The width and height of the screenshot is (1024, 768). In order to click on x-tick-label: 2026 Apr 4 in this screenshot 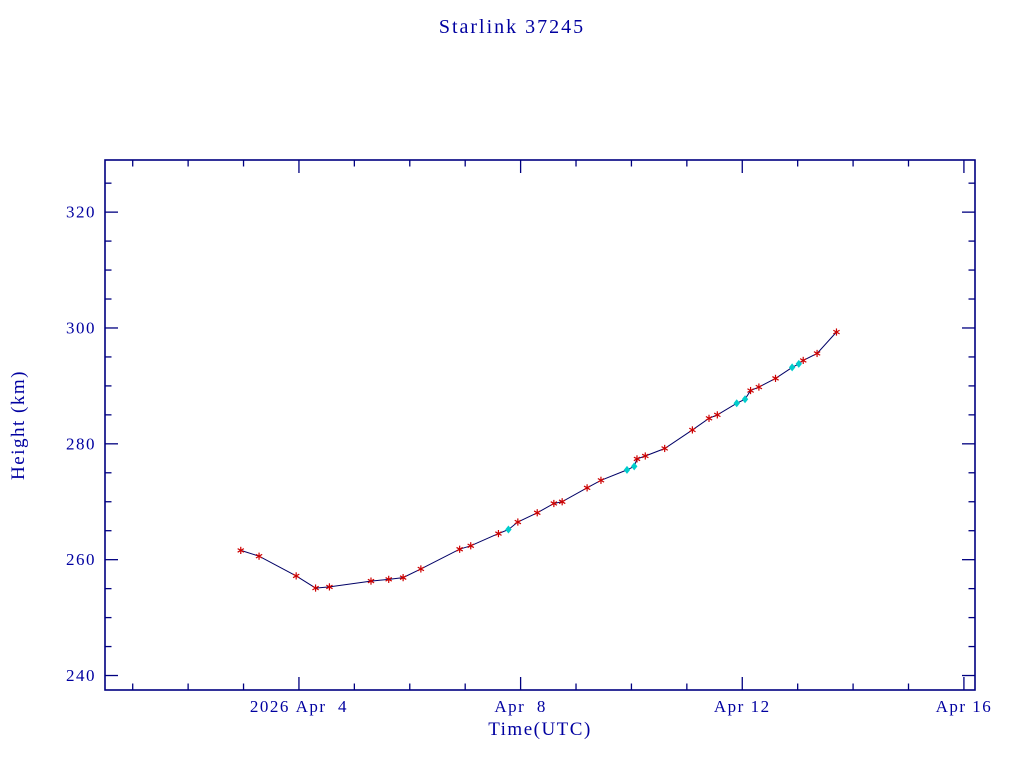, I will do `click(299, 706)`.